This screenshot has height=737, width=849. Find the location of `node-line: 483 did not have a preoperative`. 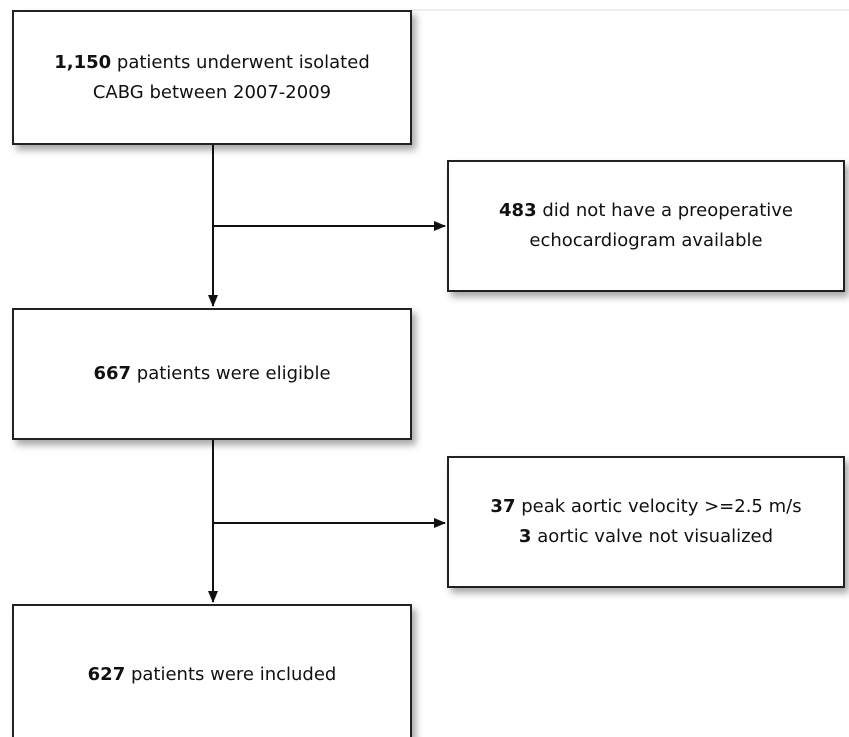

node-line: 483 did not have a preoperative is located at coordinates (646, 211).